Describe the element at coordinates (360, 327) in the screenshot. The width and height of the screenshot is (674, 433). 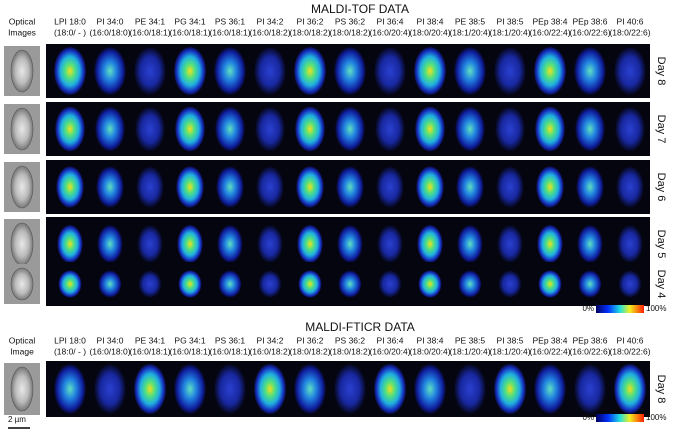
I see `panel-title: MALDI-FTICR DATA` at that location.